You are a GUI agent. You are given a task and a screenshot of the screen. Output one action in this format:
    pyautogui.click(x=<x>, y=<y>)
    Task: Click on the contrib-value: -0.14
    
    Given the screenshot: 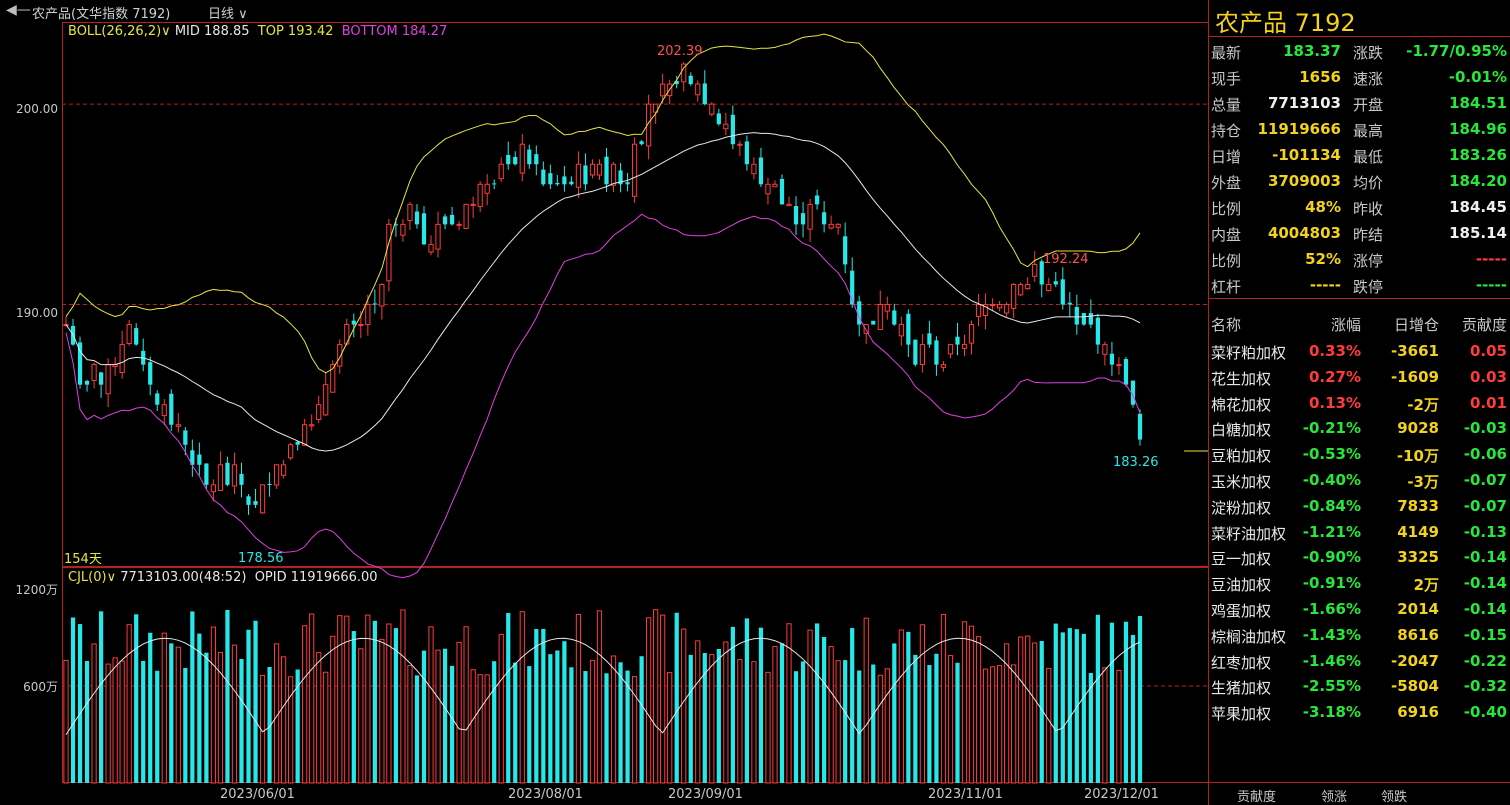 What is the action you would take?
    pyautogui.click(x=1485, y=583)
    